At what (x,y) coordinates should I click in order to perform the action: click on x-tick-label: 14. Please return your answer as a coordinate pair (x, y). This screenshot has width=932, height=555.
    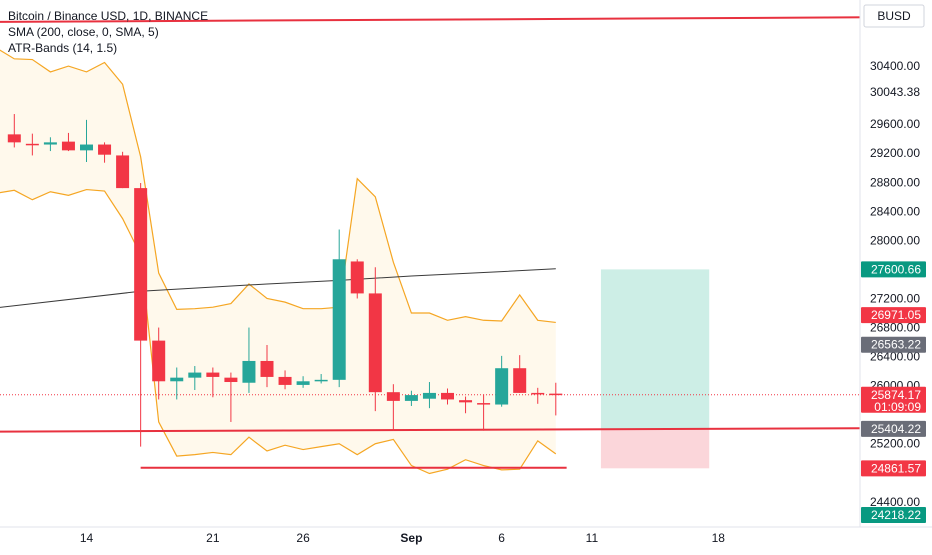
    Looking at the image, I should click on (87, 538).